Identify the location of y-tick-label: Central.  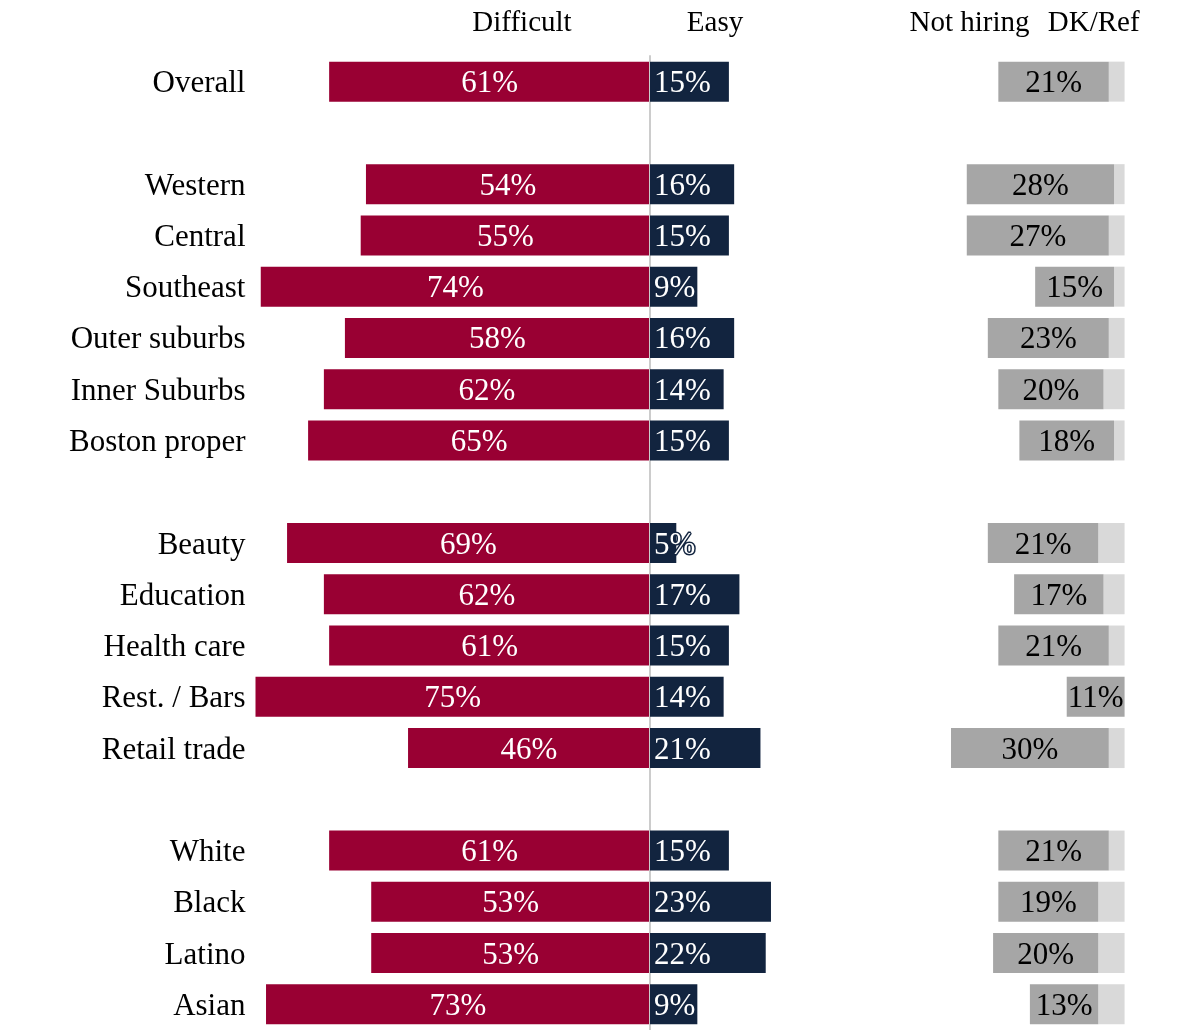
(200, 235).